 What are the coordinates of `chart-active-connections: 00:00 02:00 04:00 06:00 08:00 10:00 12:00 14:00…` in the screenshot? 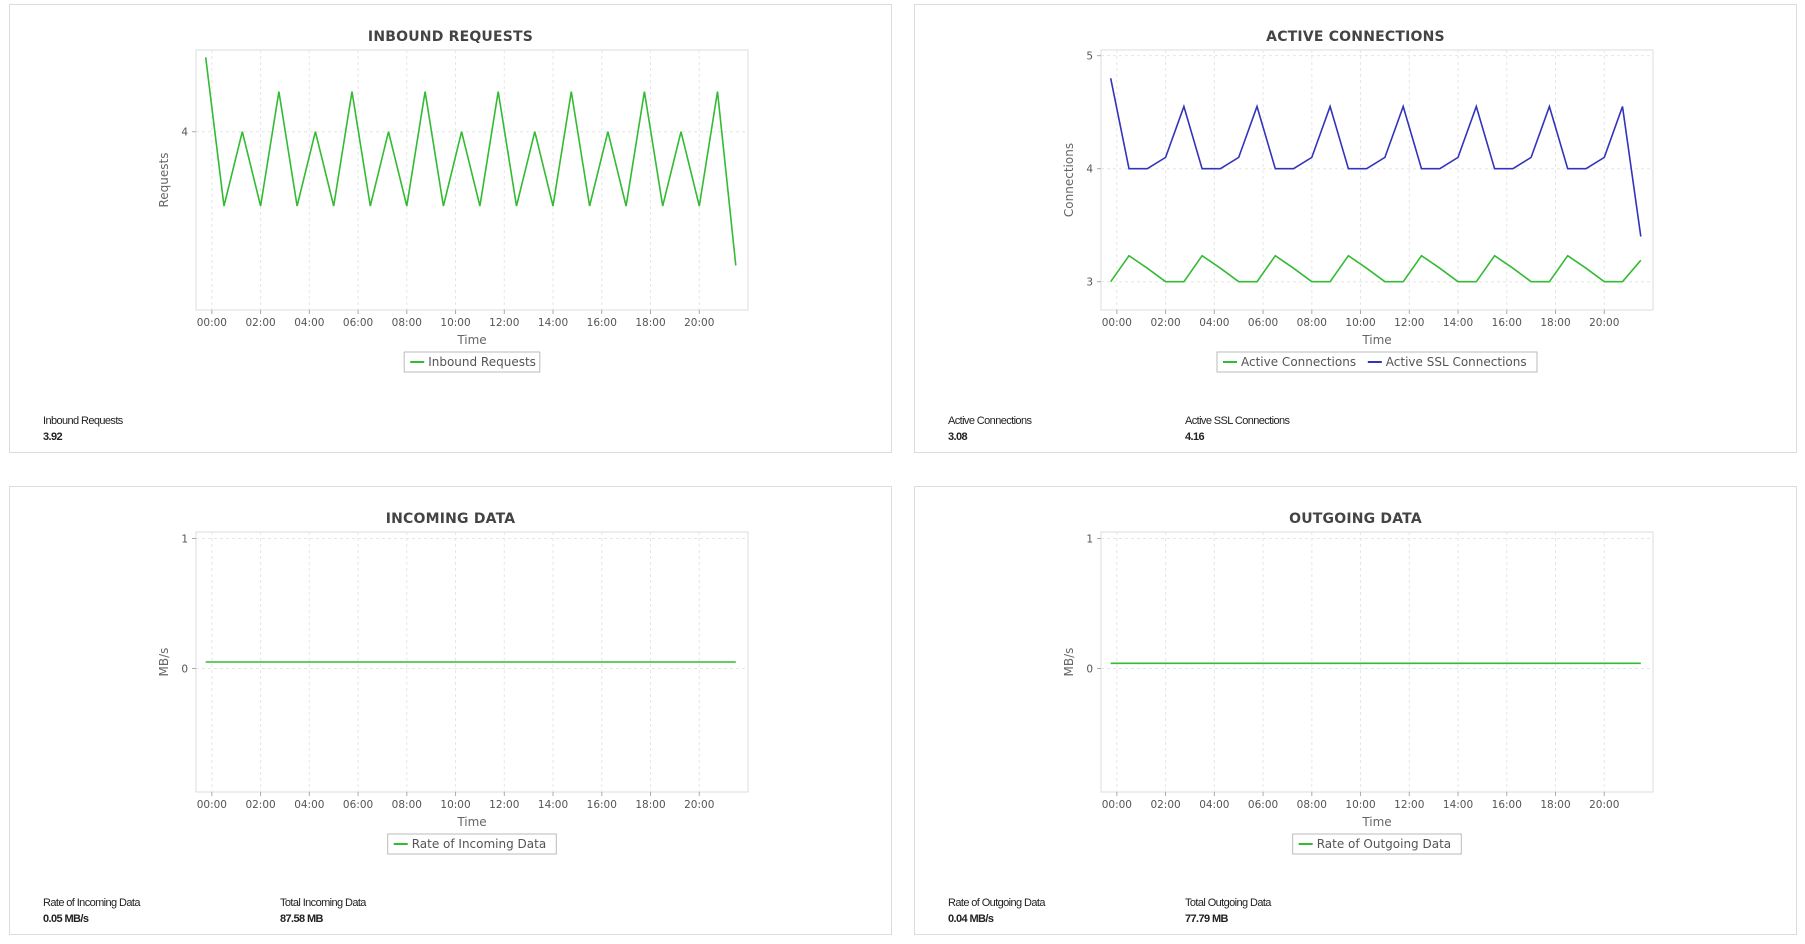 It's located at (1358, 211).